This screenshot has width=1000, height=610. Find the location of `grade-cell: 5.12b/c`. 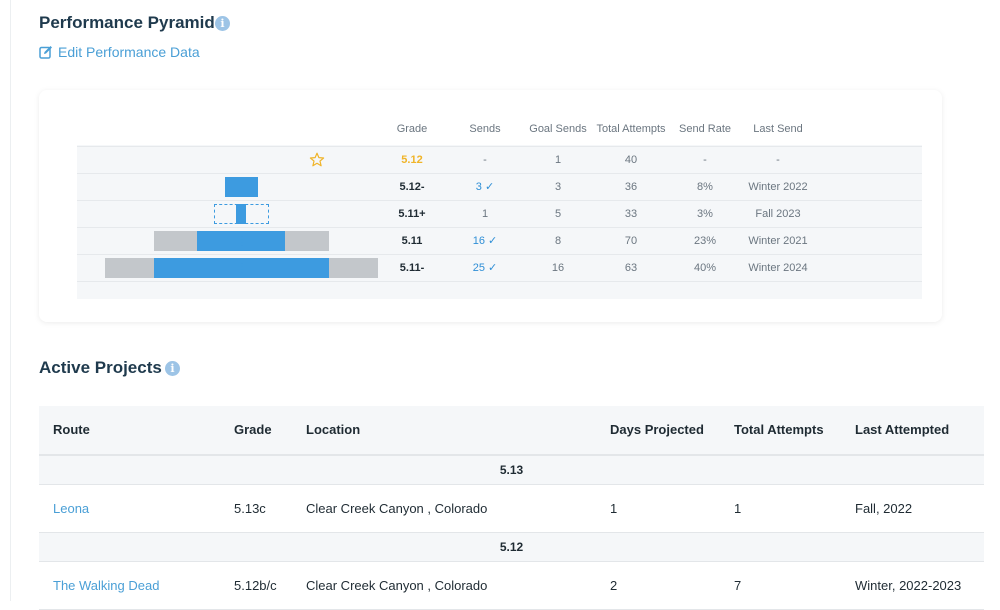

grade-cell: 5.12b/c is located at coordinates (255, 585).